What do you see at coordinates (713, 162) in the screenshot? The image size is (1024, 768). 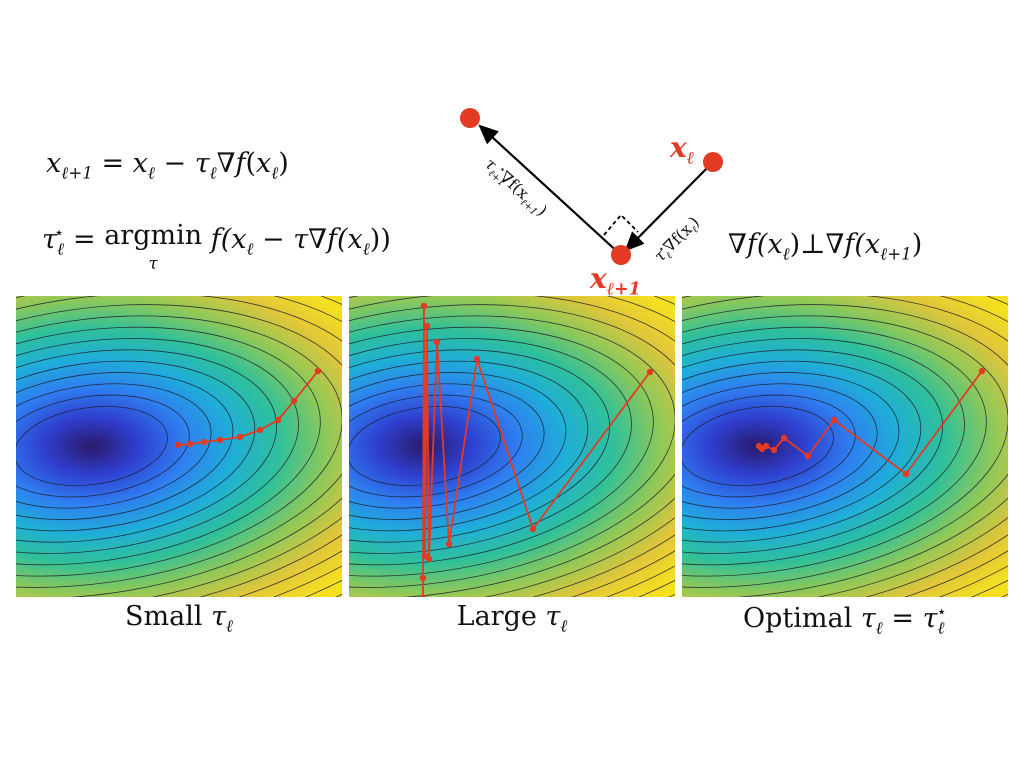 I see `point-current` at bounding box center [713, 162].